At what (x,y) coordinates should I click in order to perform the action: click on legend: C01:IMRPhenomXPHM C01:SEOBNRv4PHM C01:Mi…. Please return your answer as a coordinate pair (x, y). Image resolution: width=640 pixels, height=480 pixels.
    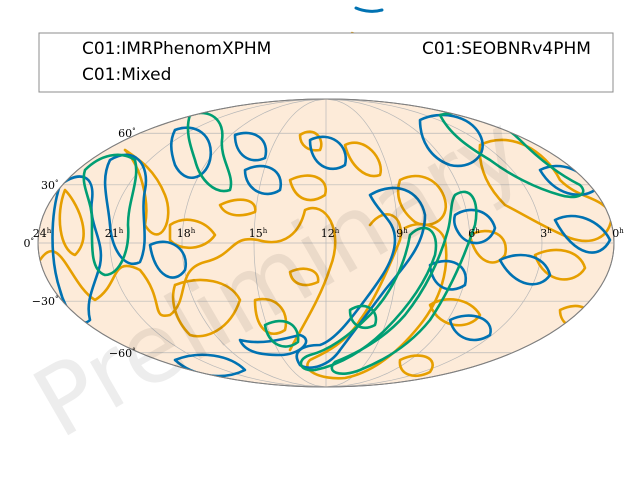
    Looking at the image, I should click on (326, 62).